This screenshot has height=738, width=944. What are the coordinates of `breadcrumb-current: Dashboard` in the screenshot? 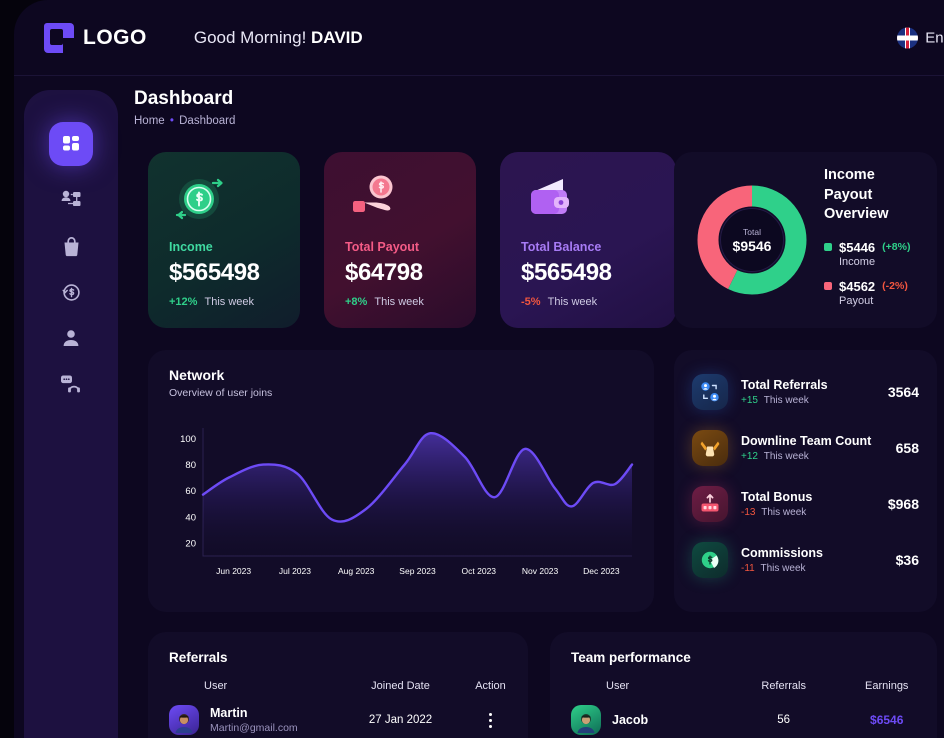 It's located at (207, 121).